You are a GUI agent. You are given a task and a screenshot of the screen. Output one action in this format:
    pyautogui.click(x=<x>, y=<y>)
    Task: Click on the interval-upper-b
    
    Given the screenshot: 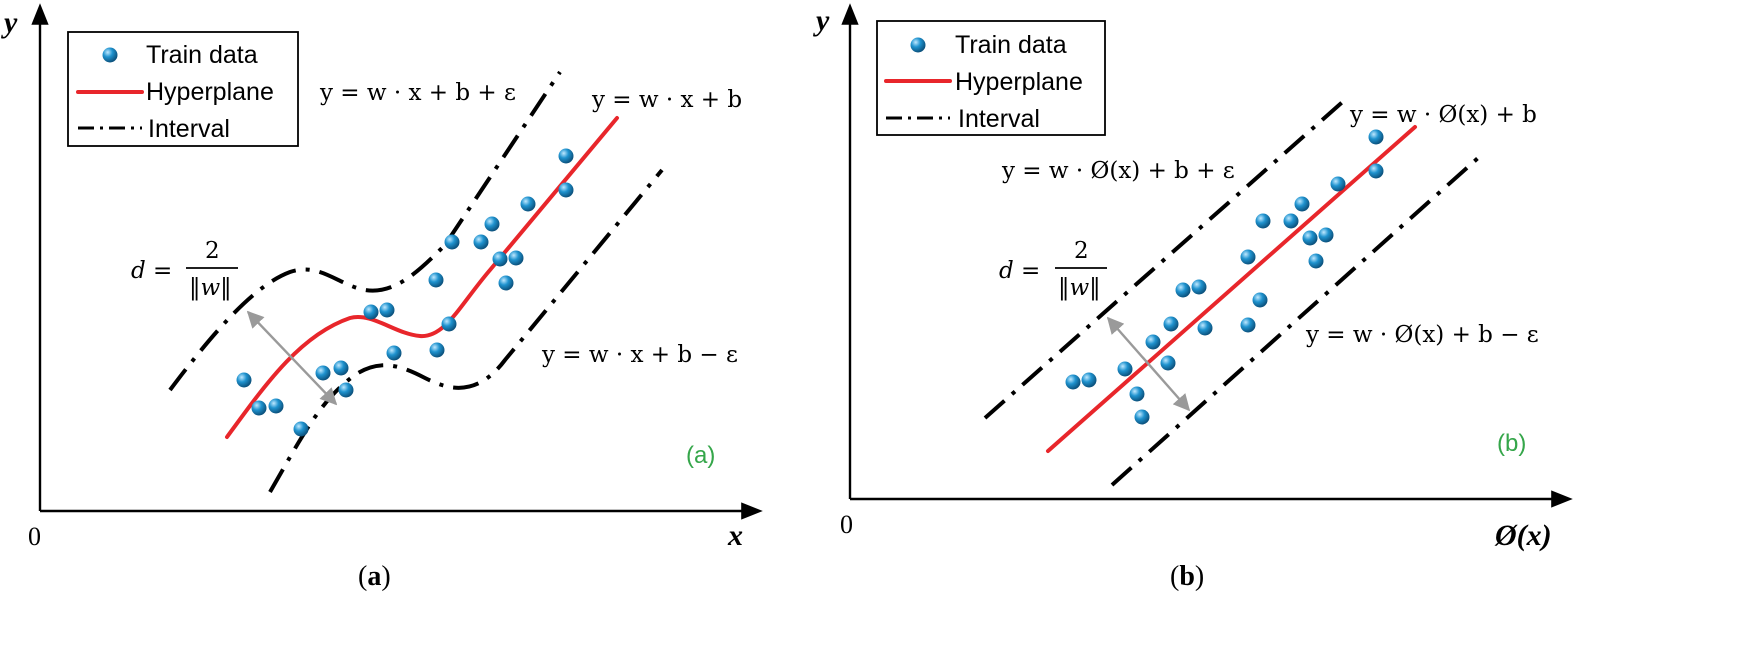 What is the action you would take?
    pyautogui.click(x=1166, y=258)
    